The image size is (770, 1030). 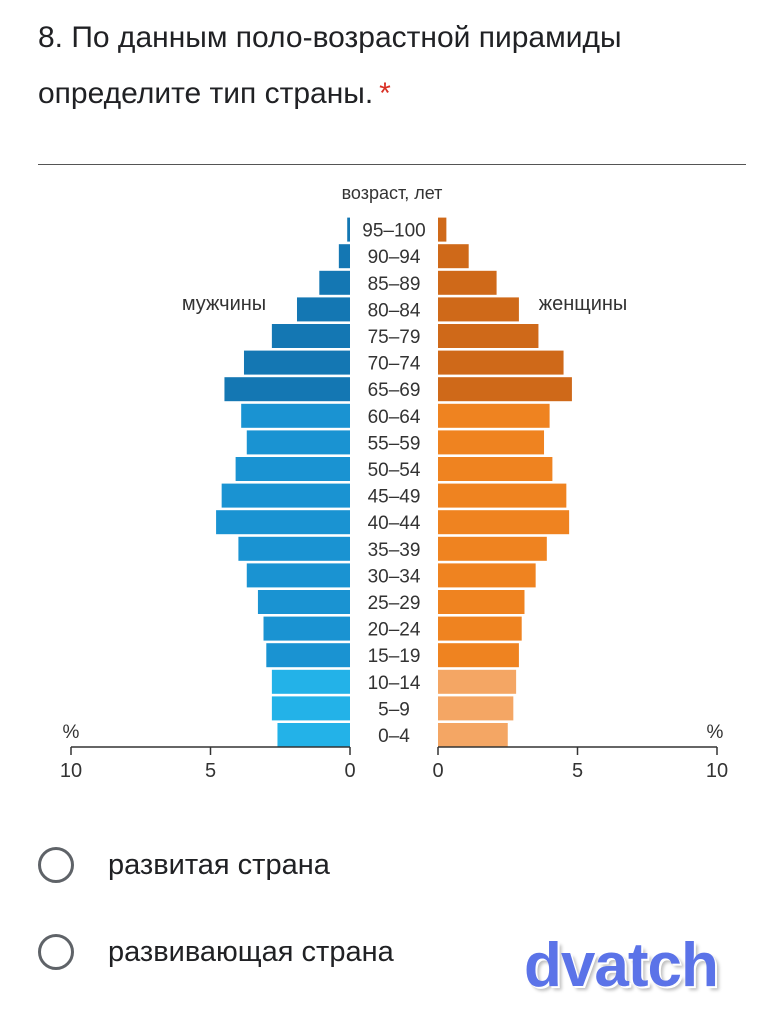 I want to click on chart-title: возраст, лет, so click(x=392, y=193).